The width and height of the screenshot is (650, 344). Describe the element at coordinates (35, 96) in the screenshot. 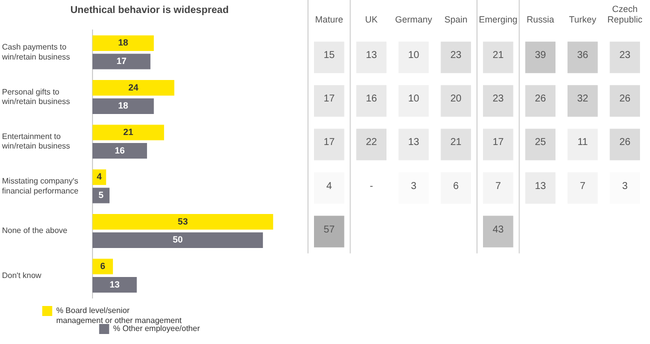

I see `y-tick-label: Personal gifts to win/retain business` at that location.